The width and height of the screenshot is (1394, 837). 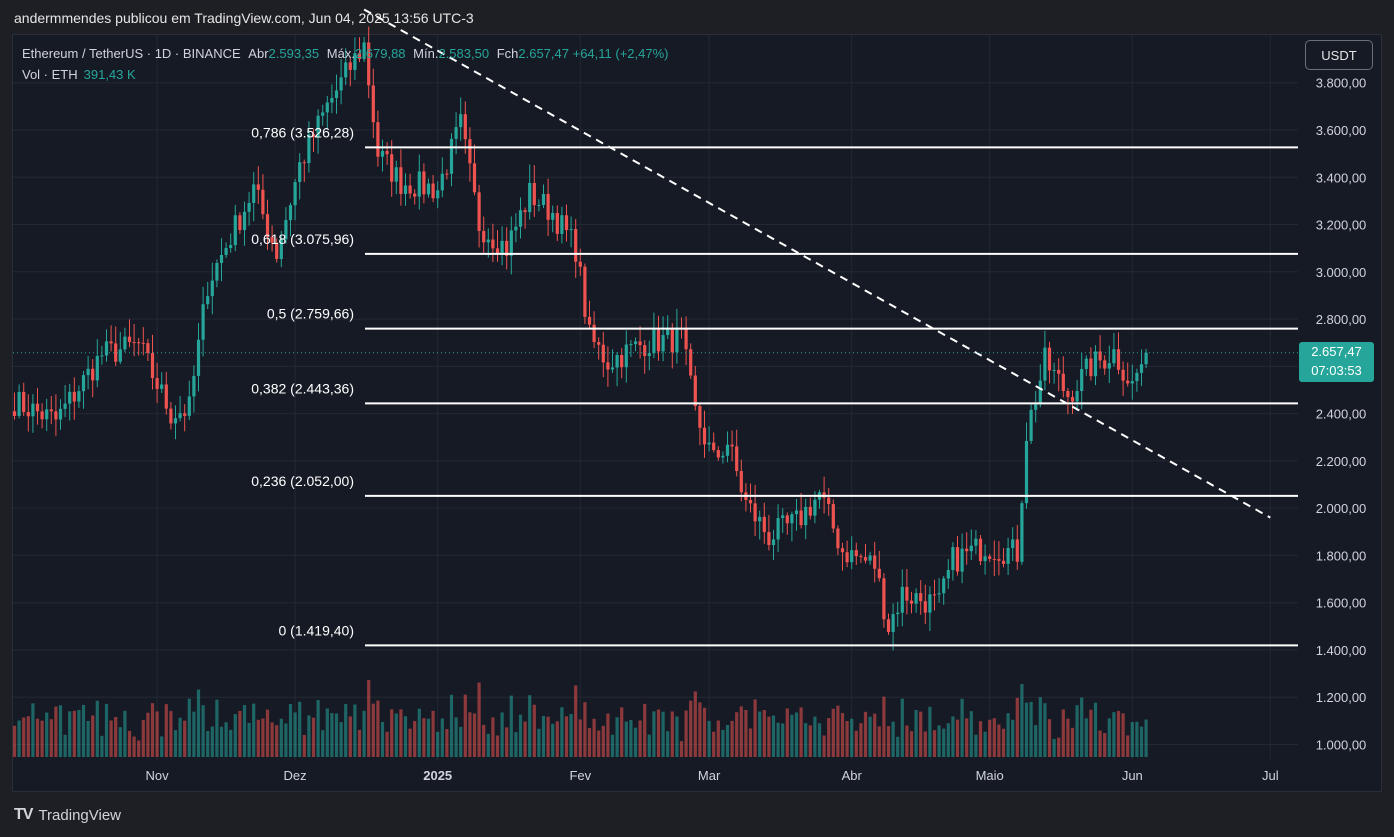 I want to click on currency-button: USDT, so click(x=1339, y=55).